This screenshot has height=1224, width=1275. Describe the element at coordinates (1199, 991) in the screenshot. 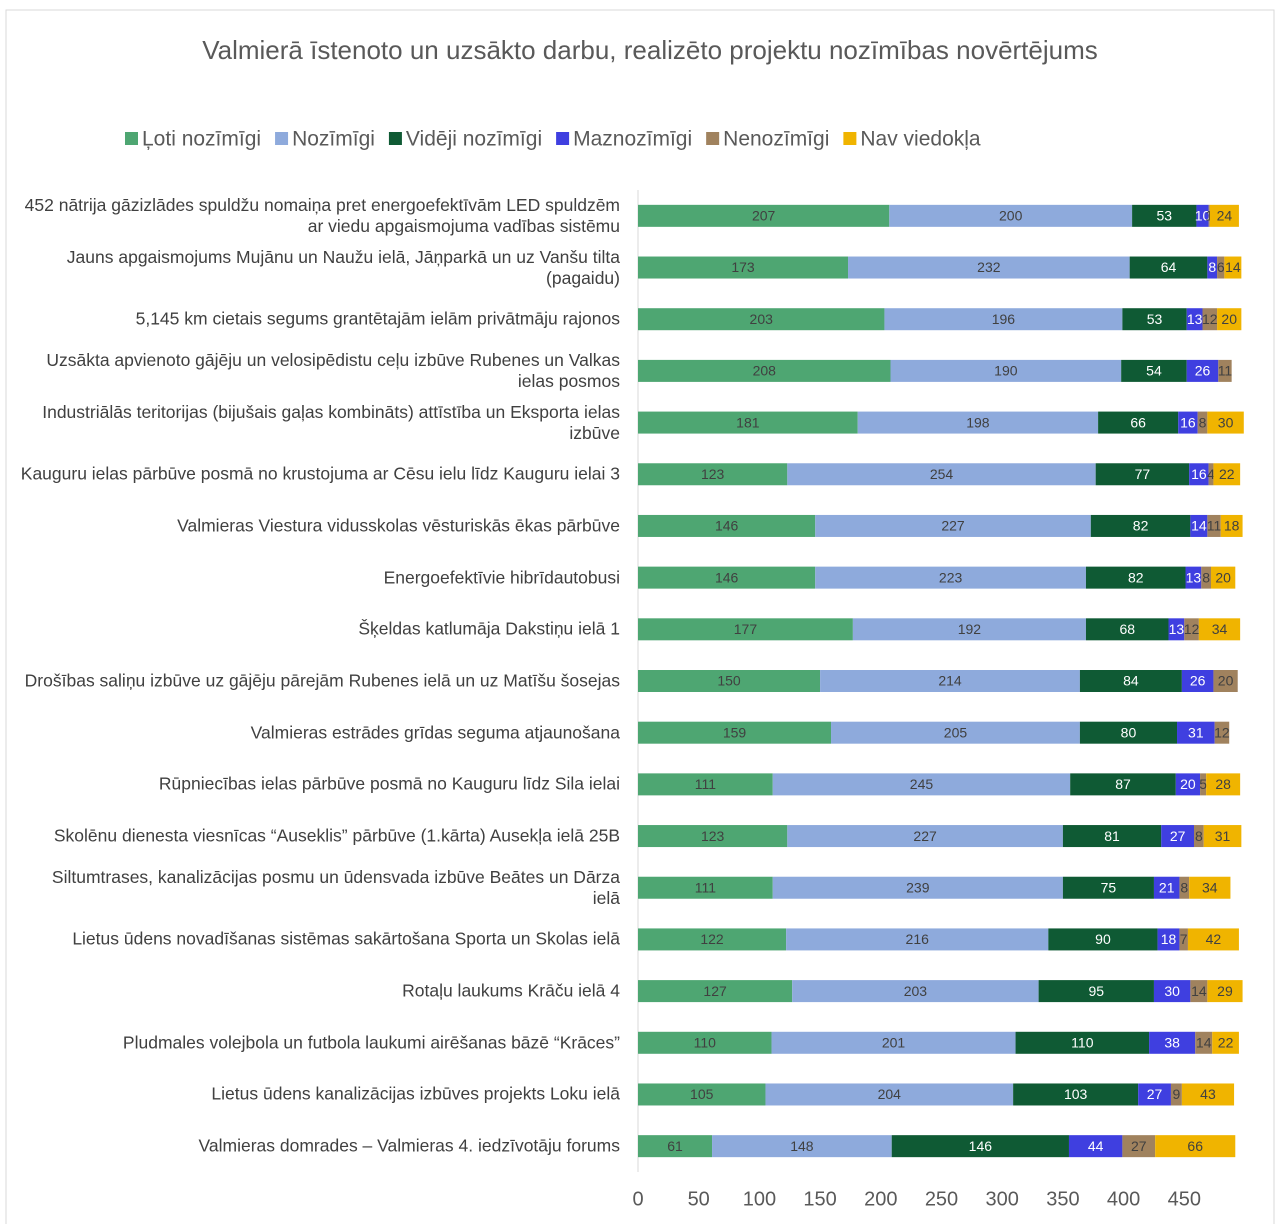

I see `data-label: 14` at that location.